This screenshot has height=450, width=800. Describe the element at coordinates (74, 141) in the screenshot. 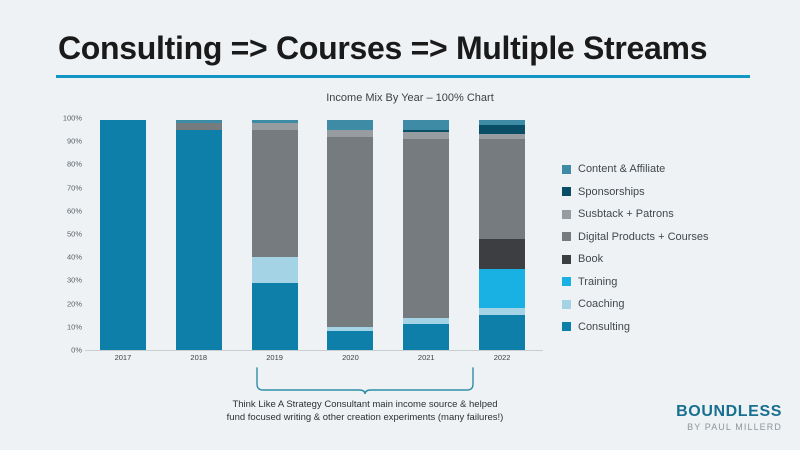

I see `y-axis-tick-label: 90%` at that location.